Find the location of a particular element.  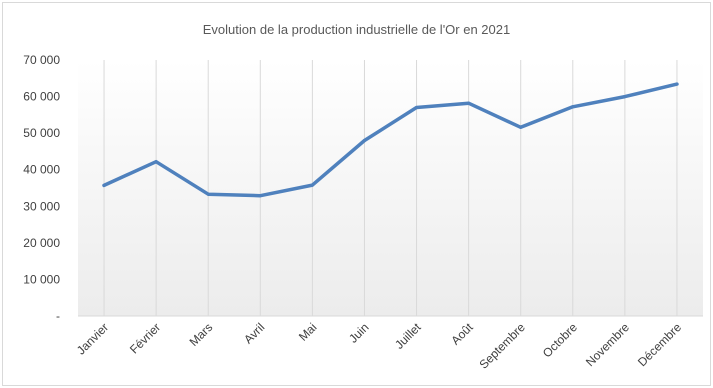

x-tick-label: Mai is located at coordinates (308, 332).